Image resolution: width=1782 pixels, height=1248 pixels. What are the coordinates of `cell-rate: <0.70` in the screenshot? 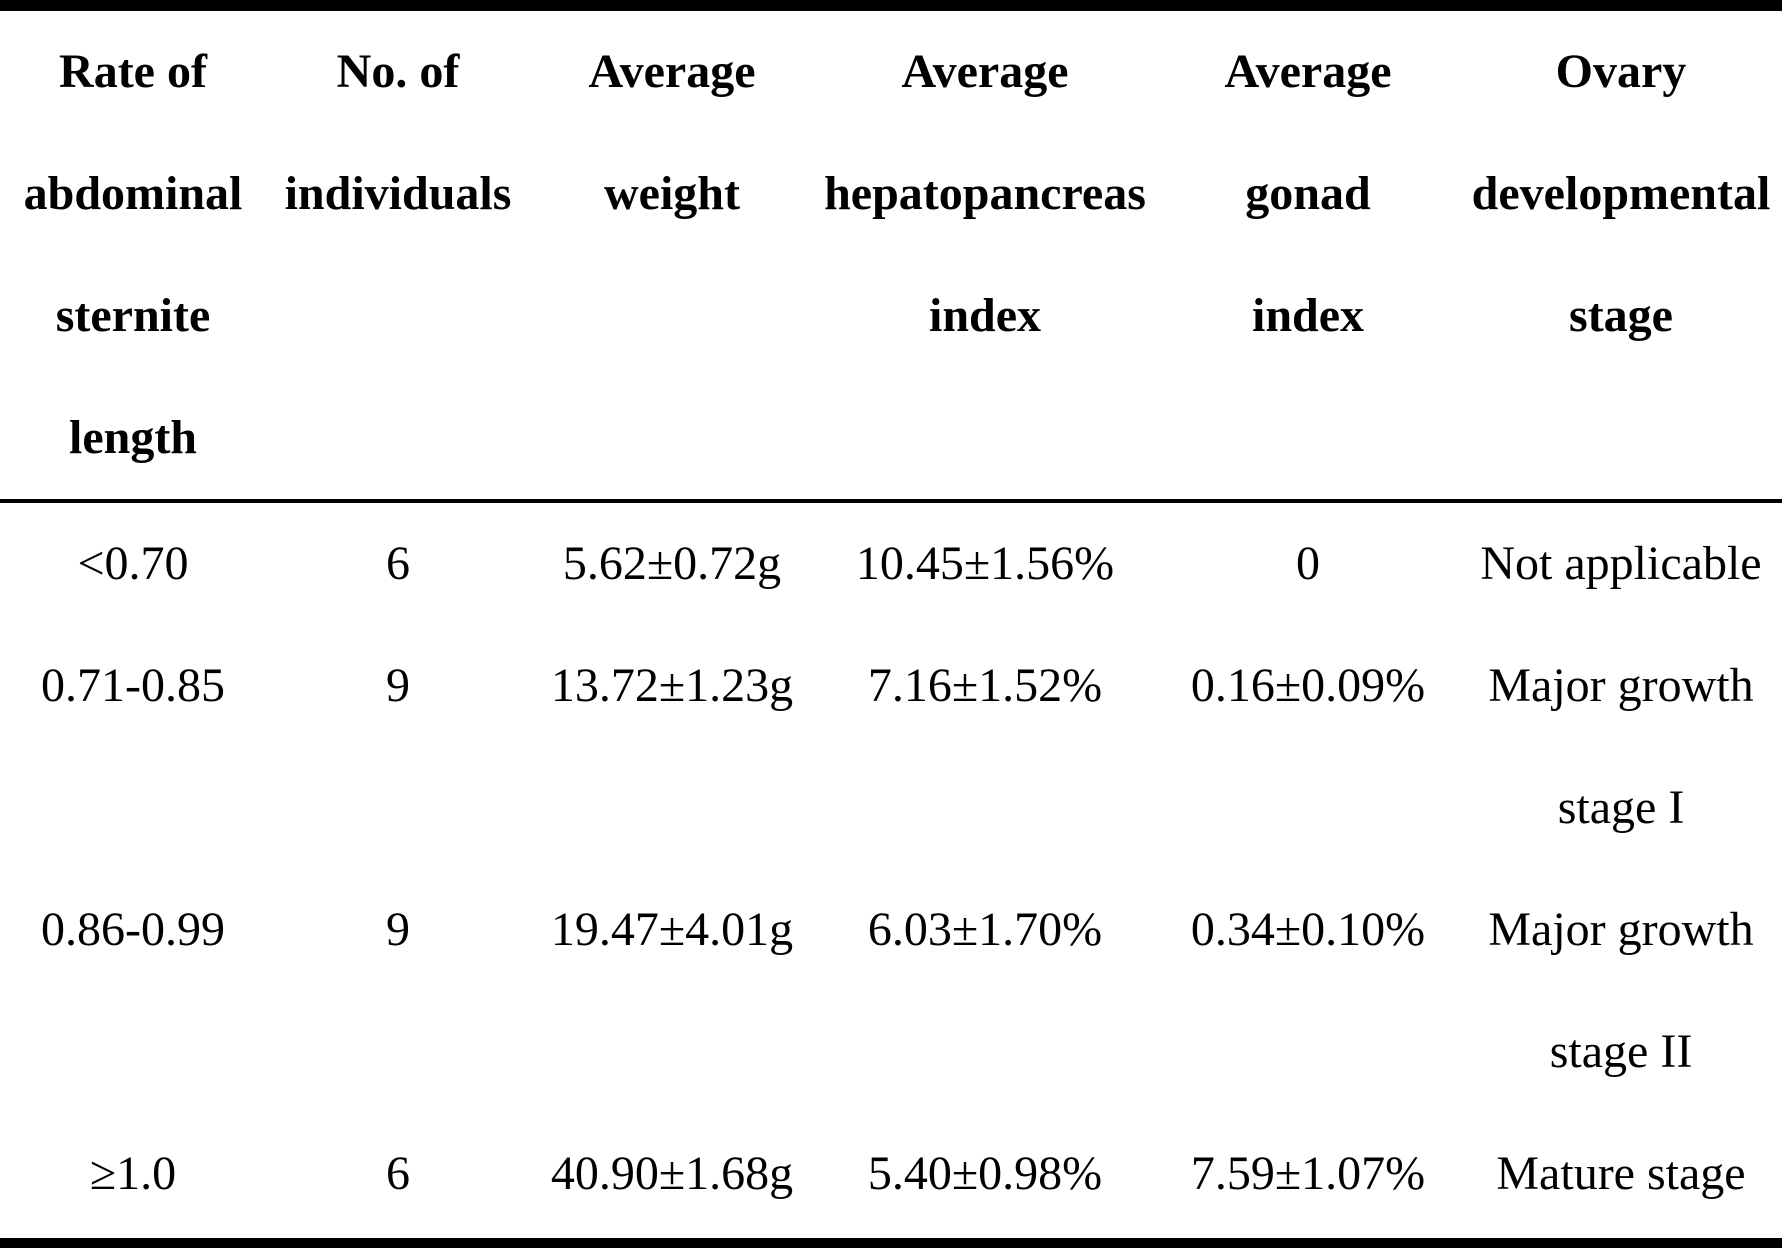 It's located at (133, 563).